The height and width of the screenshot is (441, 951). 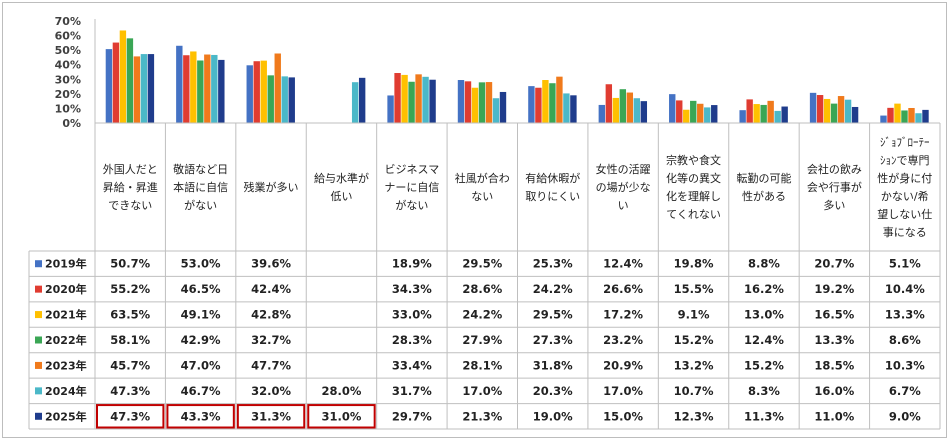 What do you see at coordinates (552, 187) in the screenshot?
I see `category-label: 有給休暇が取りにくい` at bounding box center [552, 187].